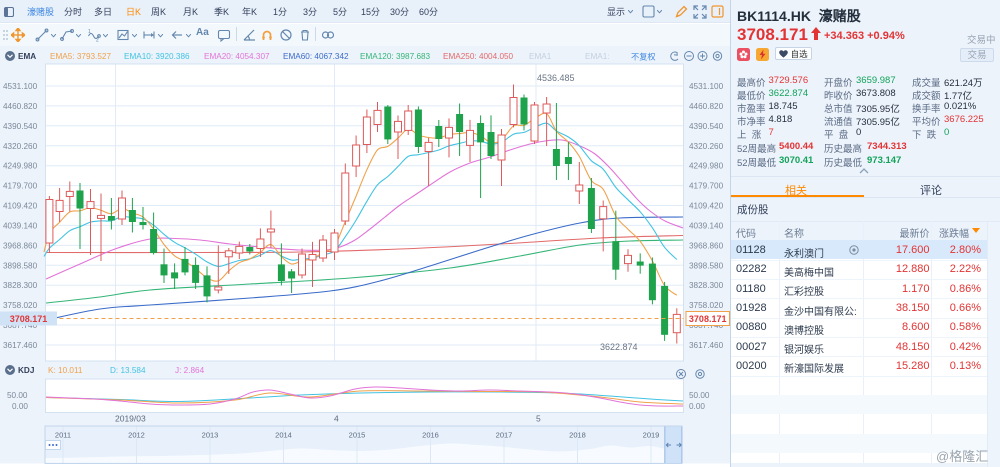  I want to click on svg-text: EMA20: 4054.307, so click(237, 56).